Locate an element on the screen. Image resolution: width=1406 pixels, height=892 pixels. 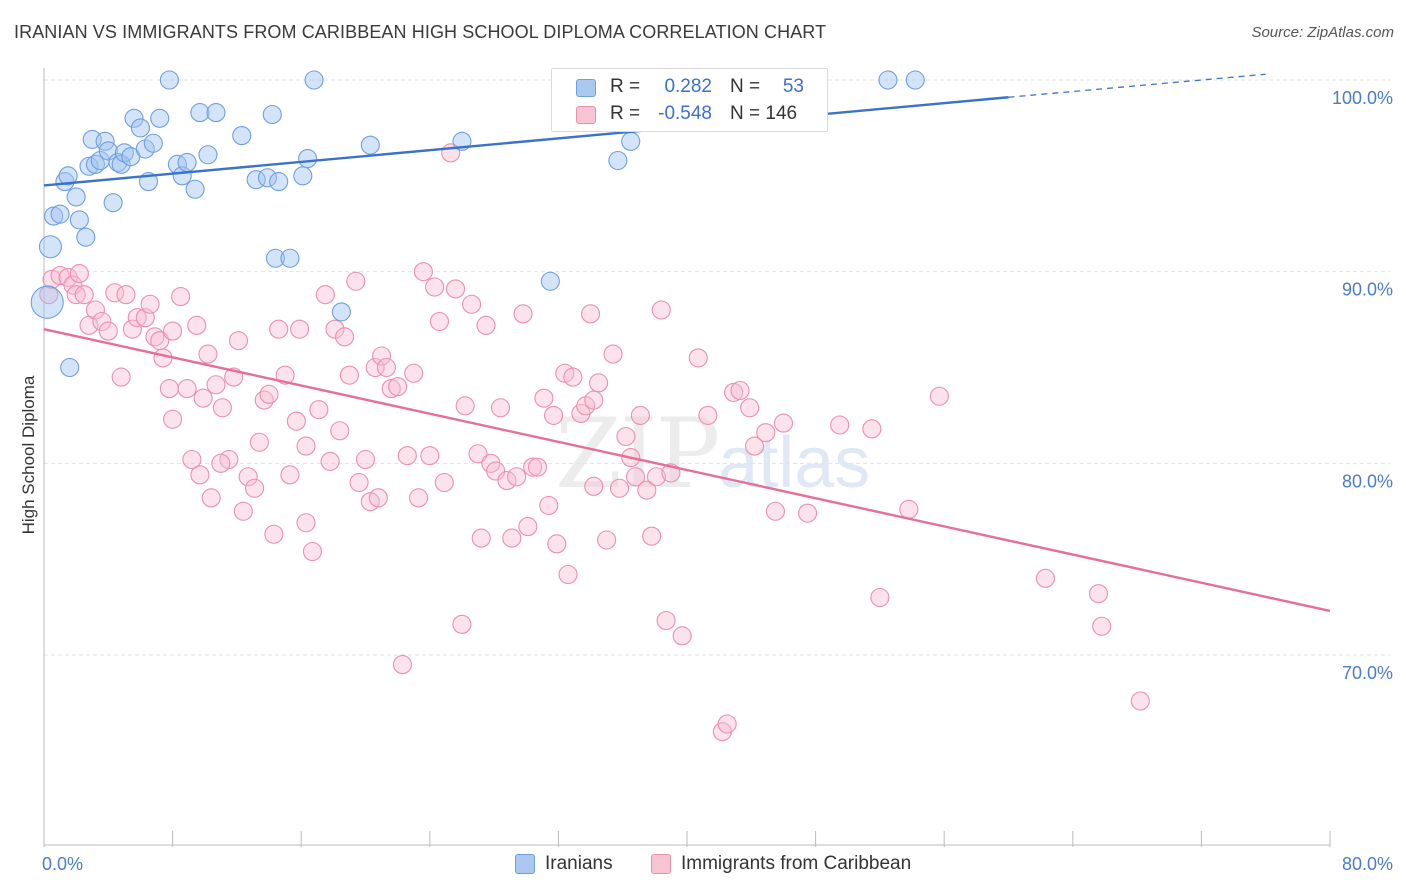
legend-row-iranians: R = 0.282 N = 53 is located at coordinates (689, 87).